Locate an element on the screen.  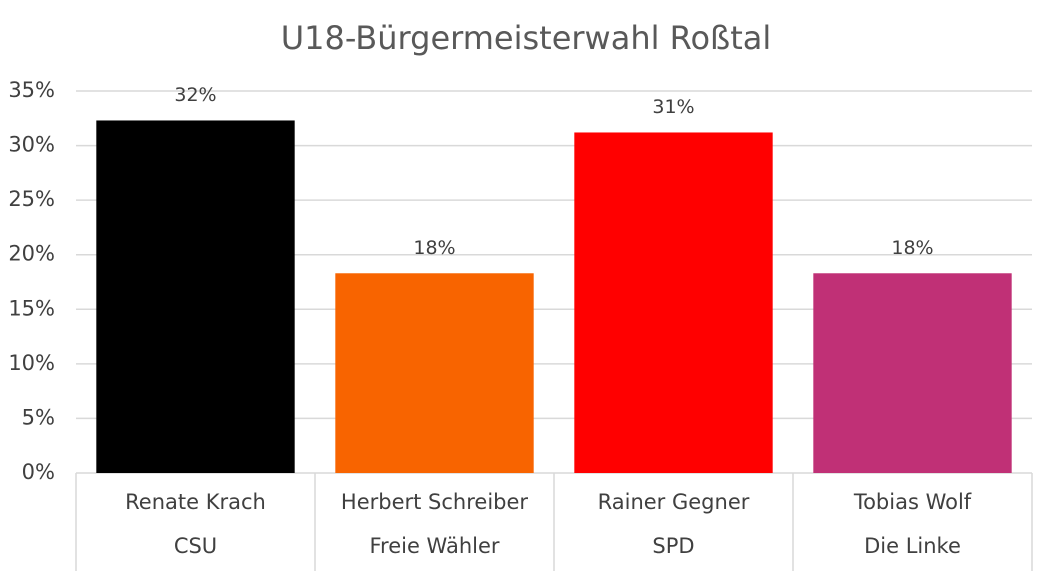
y-tick-label: 25% is located at coordinates (31, 199).